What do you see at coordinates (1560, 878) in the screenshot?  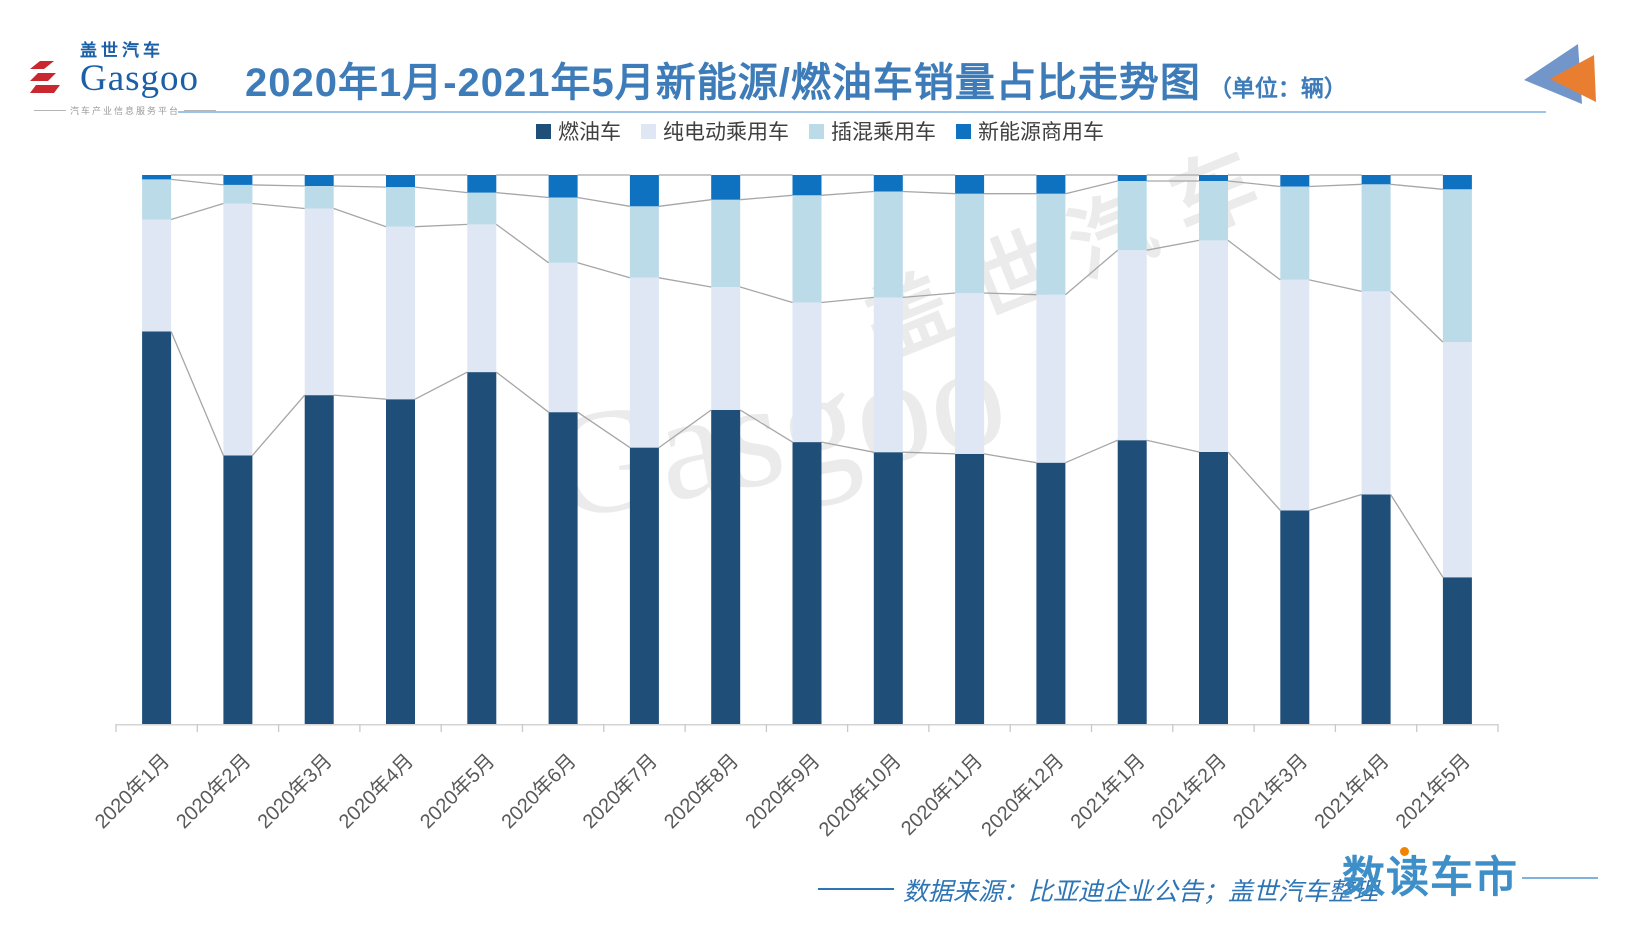 I see `footer-right-rule` at bounding box center [1560, 878].